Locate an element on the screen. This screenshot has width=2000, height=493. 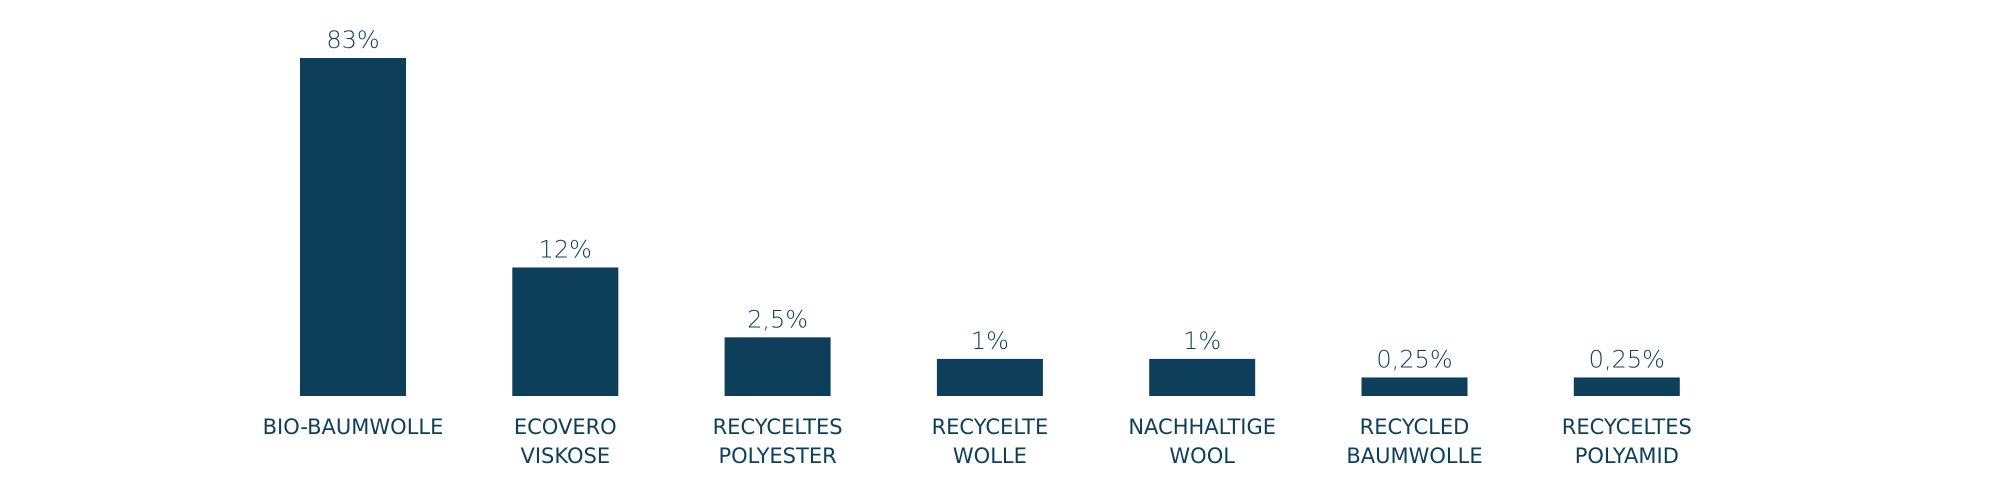
category-label: ECOVERO is located at coordinates (565, 427).